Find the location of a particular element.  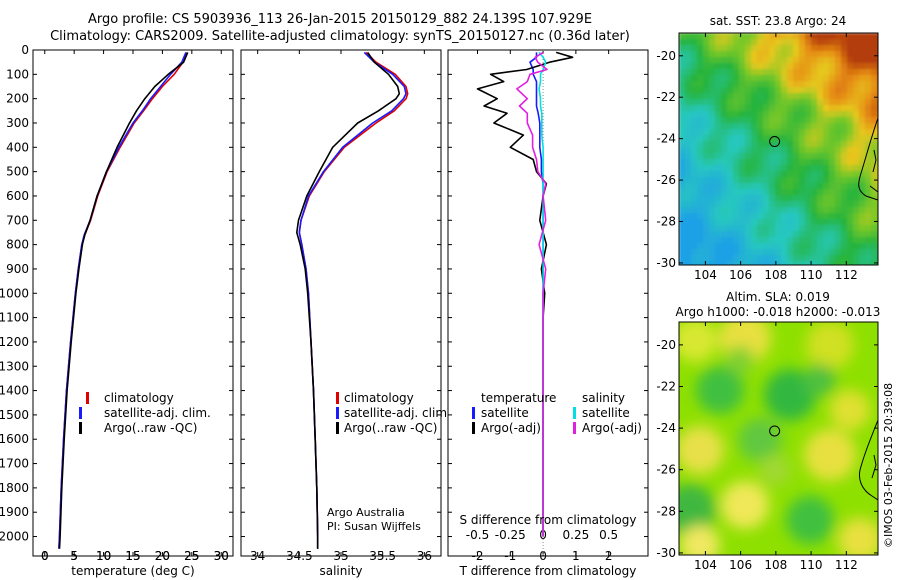

x-tick-label: 25 is located at coordinates (191, 556).